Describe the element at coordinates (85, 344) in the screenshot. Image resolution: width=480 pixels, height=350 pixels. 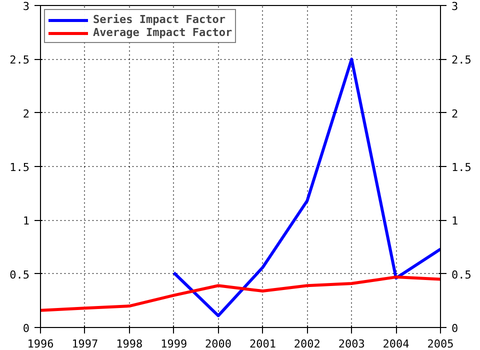
I see `x-tick-label: 1997` at that location.